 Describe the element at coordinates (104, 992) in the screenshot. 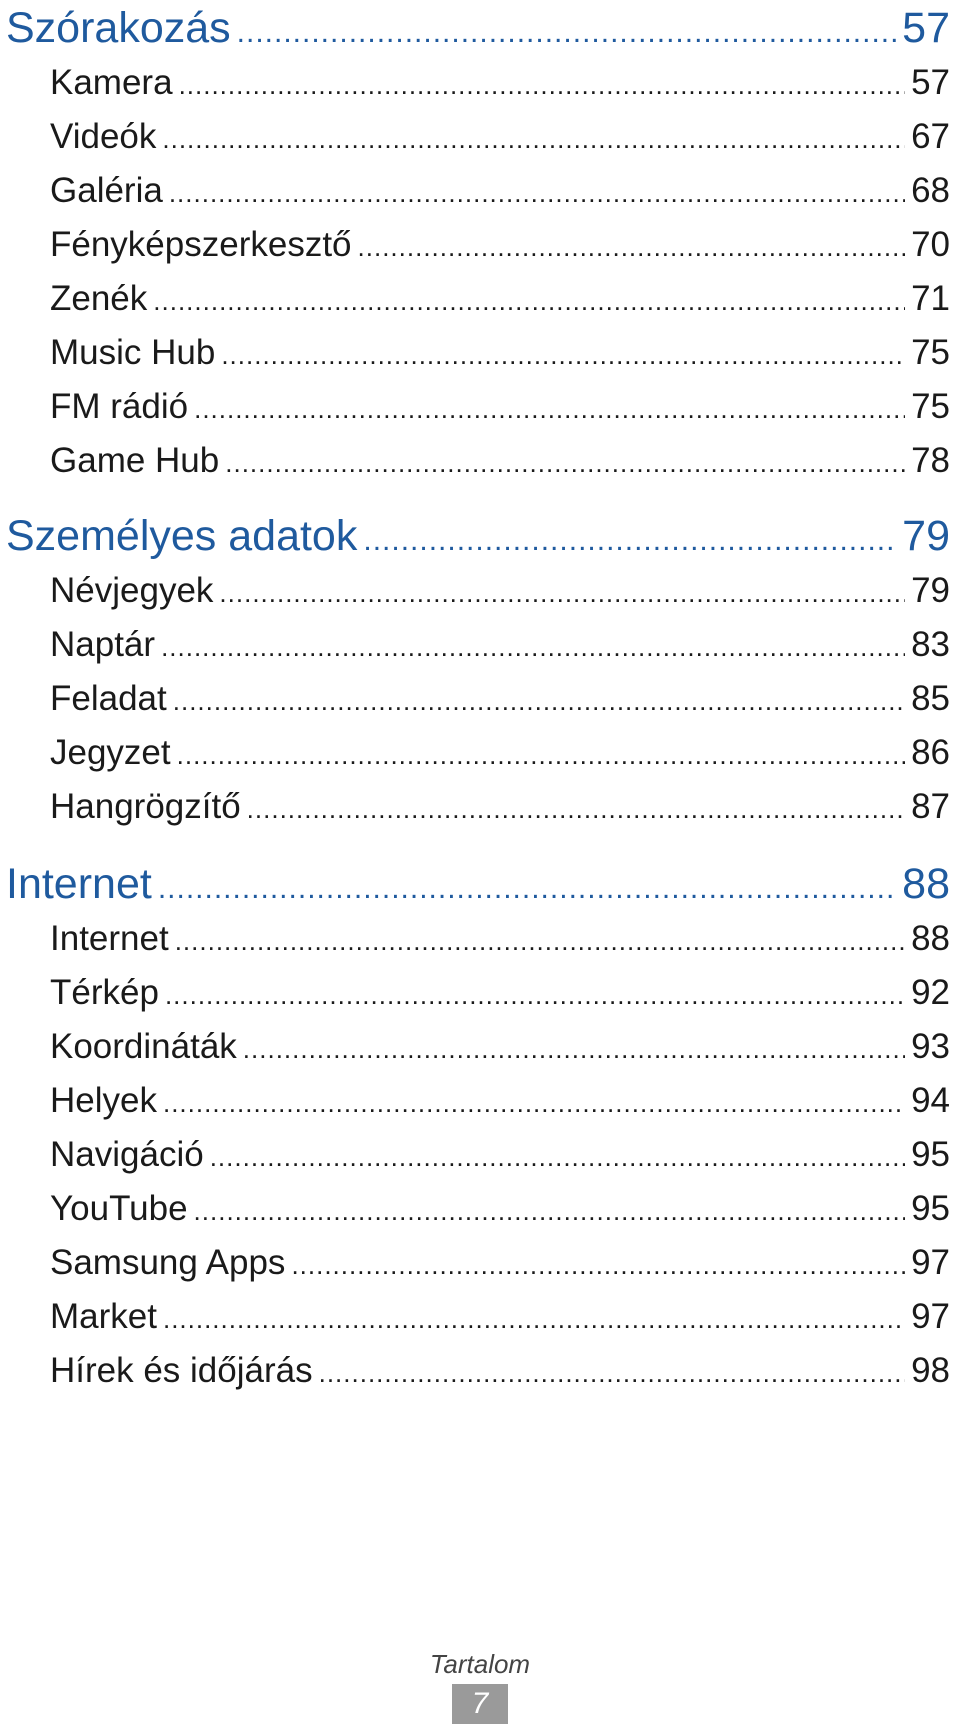

I see `toc-entry-label: Térkép` at that location.